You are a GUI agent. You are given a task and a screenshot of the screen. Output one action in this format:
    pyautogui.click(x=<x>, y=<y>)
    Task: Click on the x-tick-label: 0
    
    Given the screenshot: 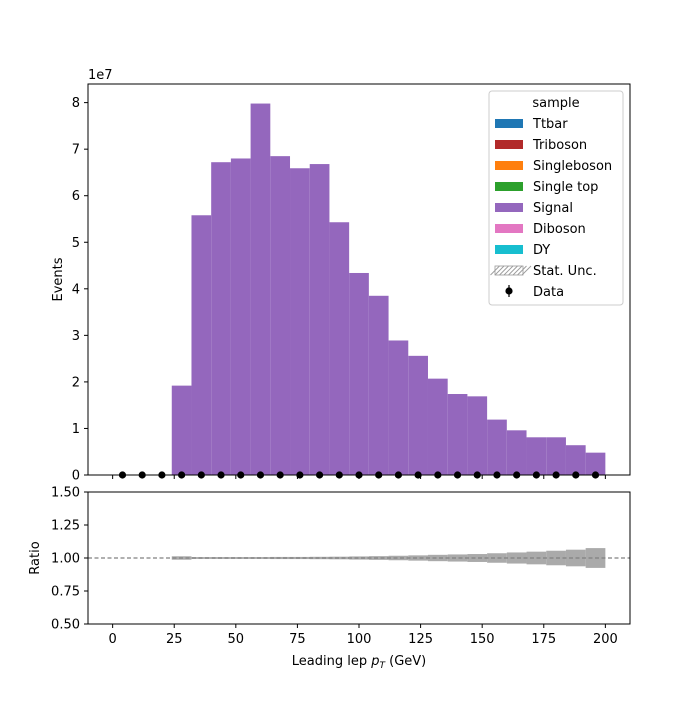 What is the action you would take?
    pyautogui.click(x=112, y=639)
    